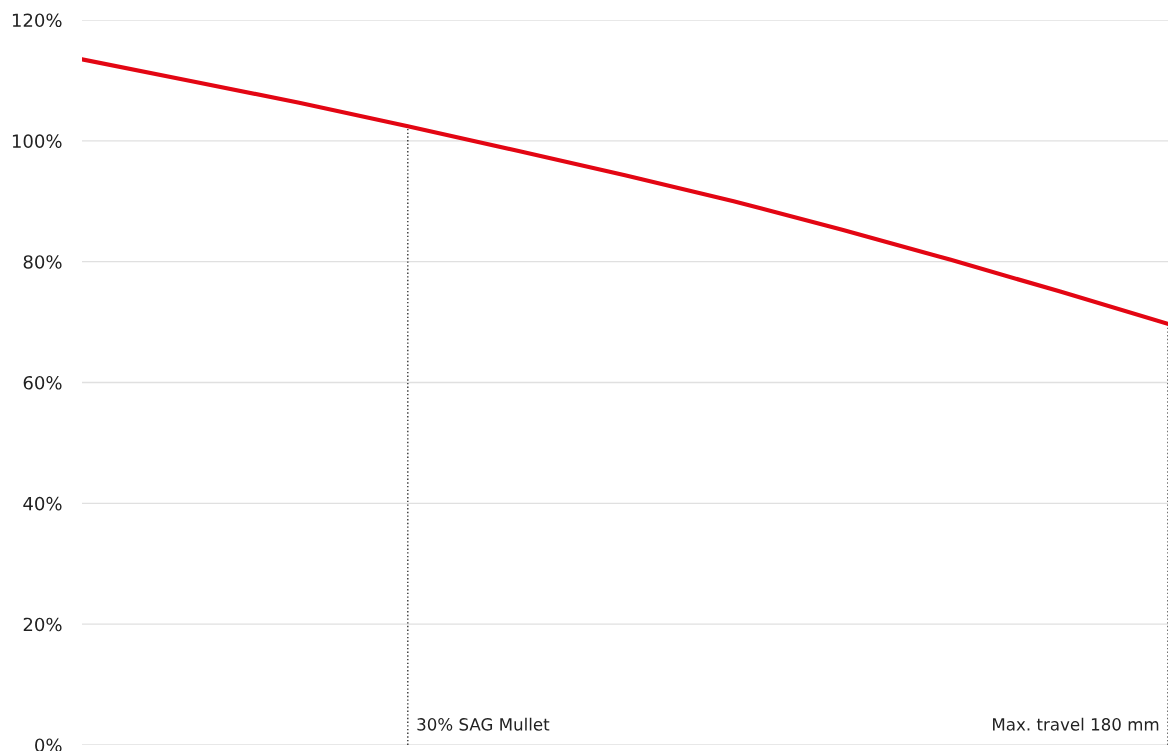  Describe the element at coordinates (483, 724) in the screenshot. I see `annotation: 30% SAG Mullet` at that location.